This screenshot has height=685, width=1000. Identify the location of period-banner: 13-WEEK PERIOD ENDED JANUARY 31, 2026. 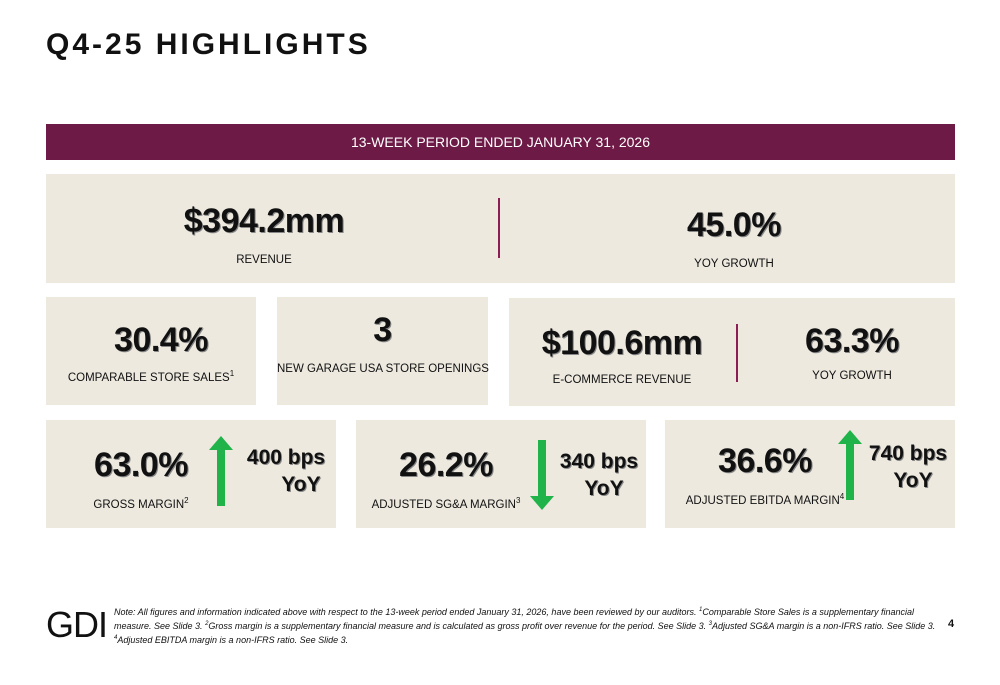
(500, 142).